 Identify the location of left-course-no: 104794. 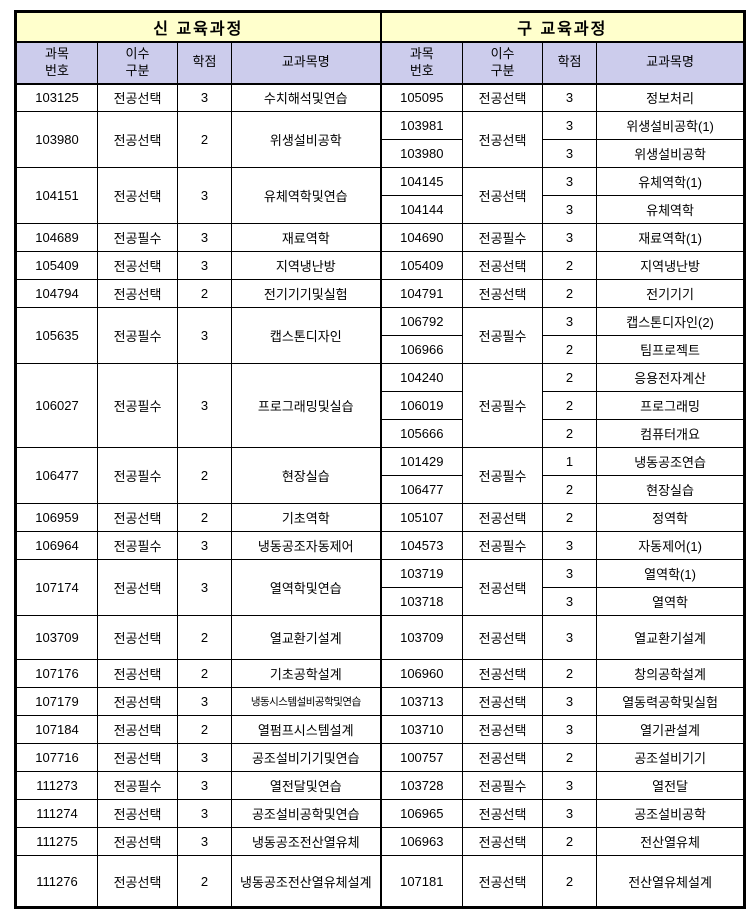
(56, 293).